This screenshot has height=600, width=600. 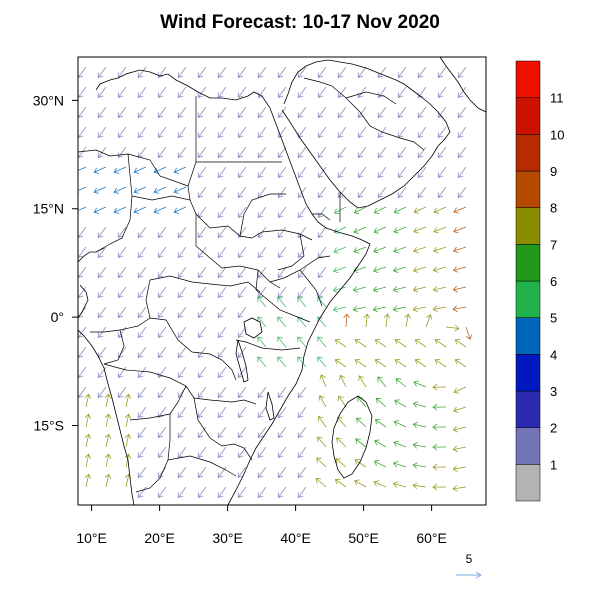 What do you see at coordinates (557, 98) in the screenshot?
I see `colorbar-label: 11` at bounding box center [557, 98].